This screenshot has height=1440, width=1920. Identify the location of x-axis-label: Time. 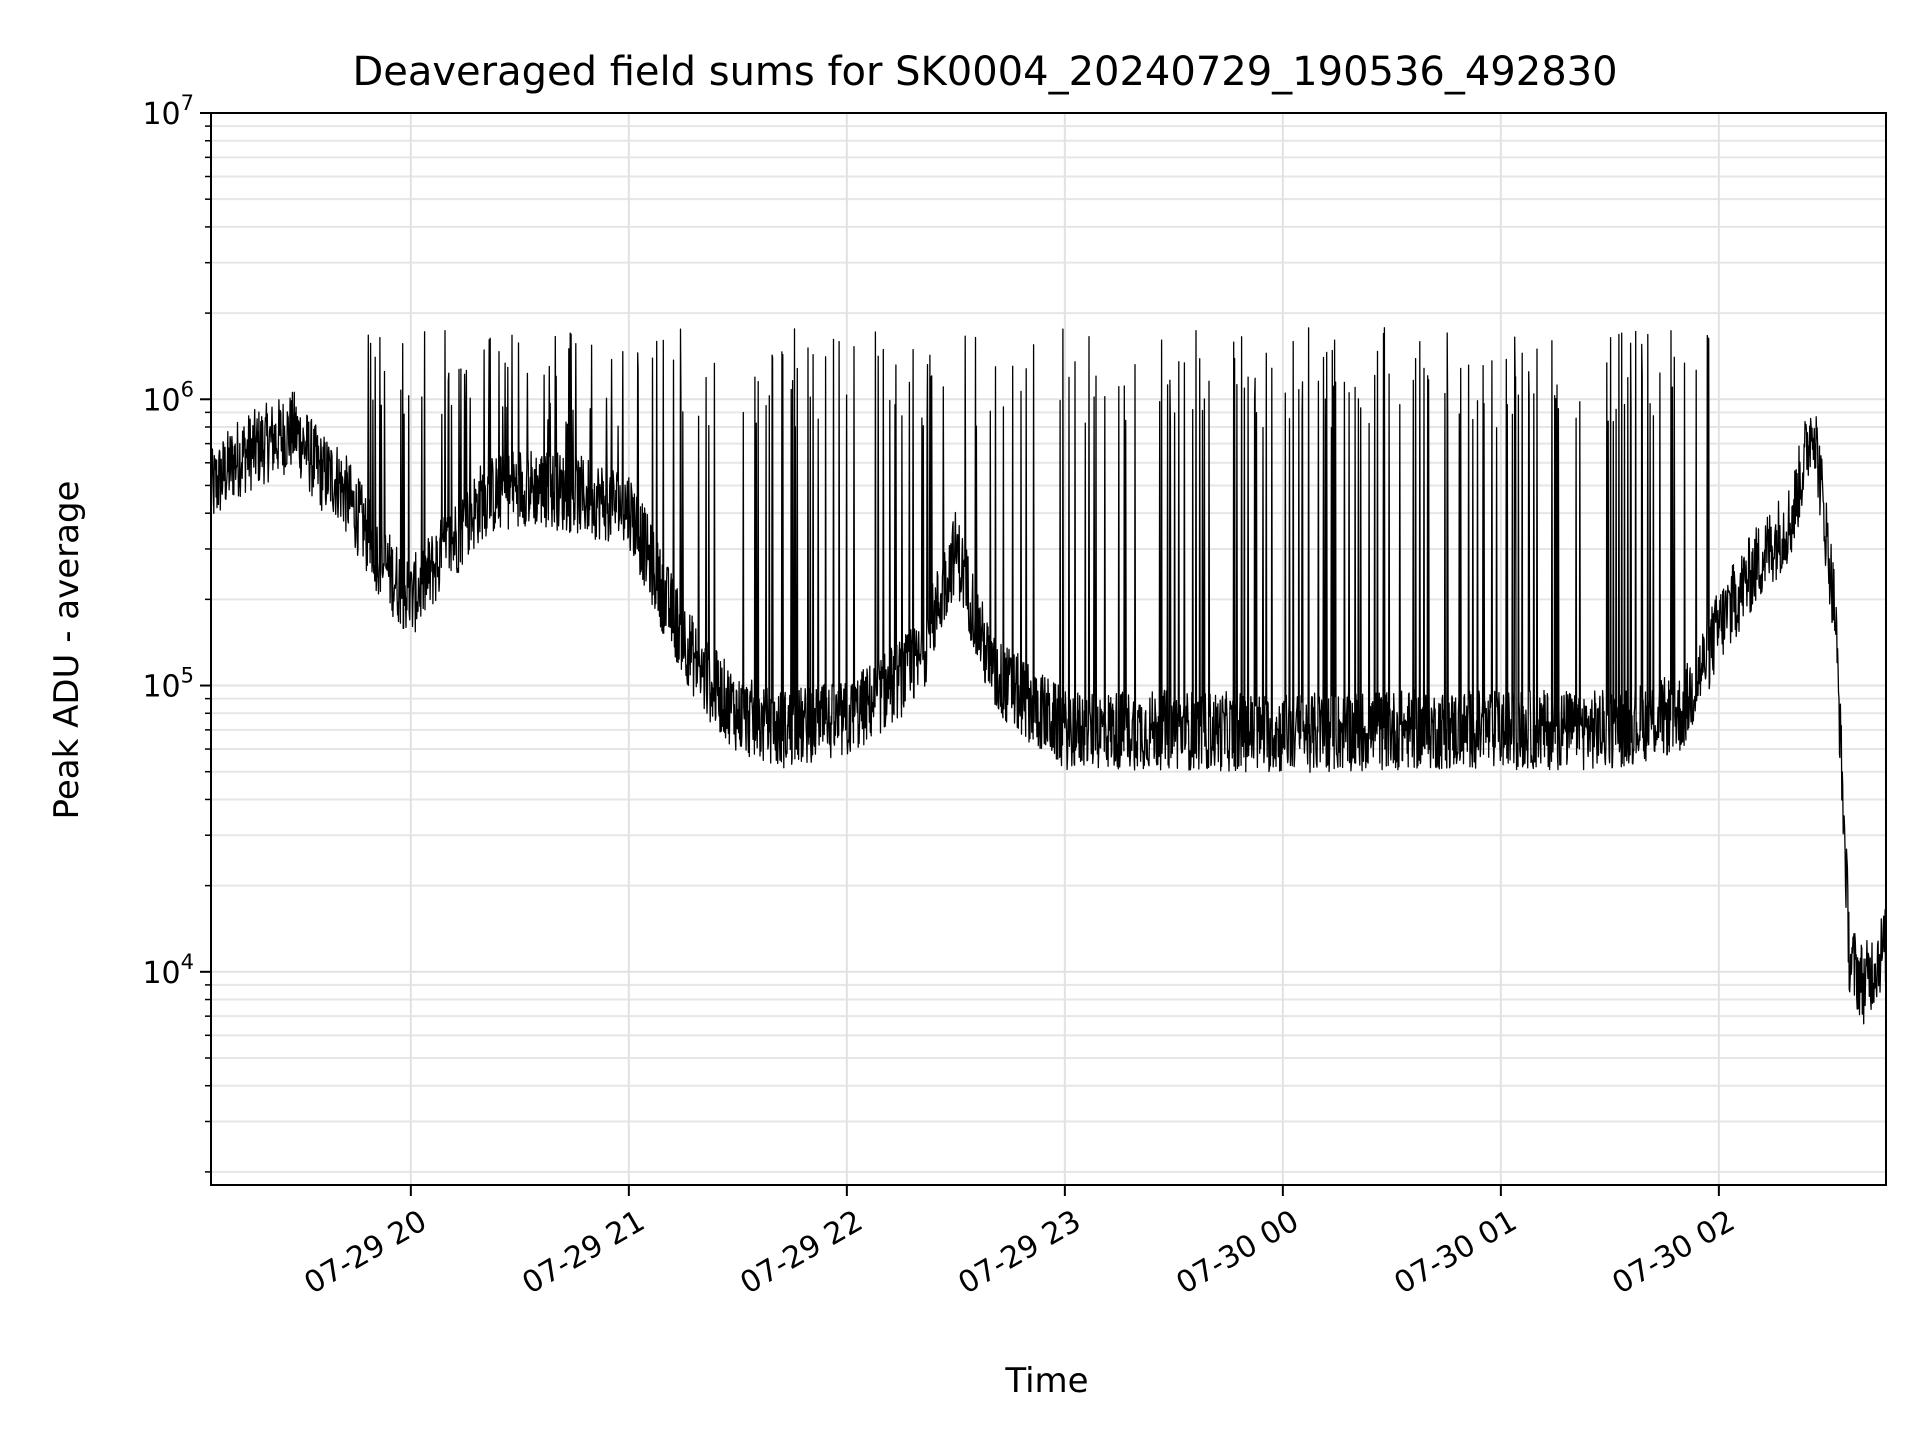
(1046, 1381).